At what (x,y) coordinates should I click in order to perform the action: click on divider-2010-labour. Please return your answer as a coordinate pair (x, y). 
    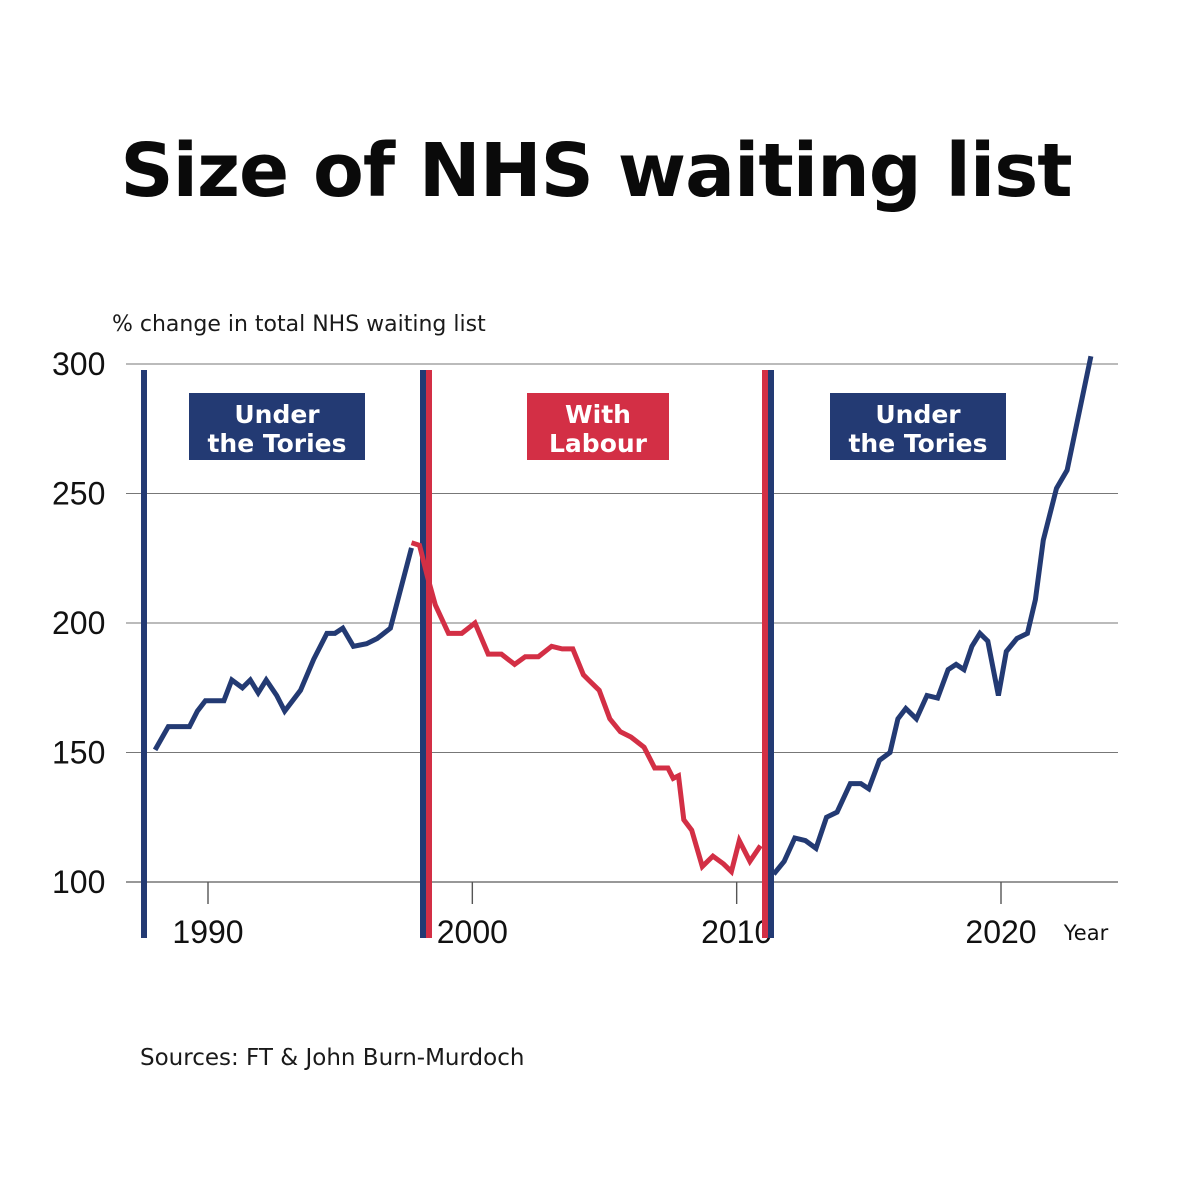
    Looking at the image, I should click on (765, 654).